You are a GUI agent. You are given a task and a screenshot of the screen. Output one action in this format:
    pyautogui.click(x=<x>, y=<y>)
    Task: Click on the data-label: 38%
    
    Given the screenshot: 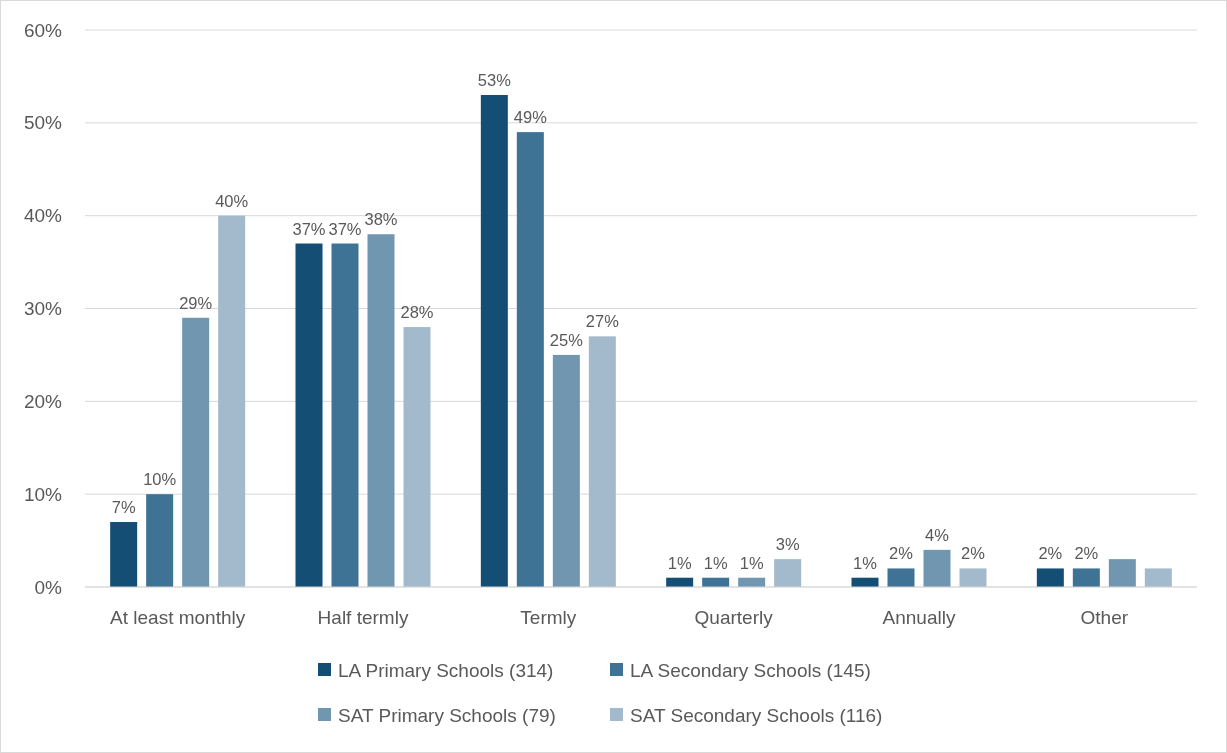 What is the action you would take?
    pyautogui.click(x=381, y=219)
    